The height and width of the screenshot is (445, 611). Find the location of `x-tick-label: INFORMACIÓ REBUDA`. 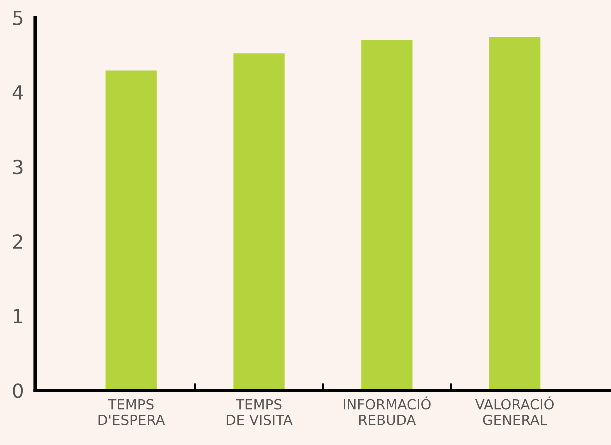

x-tick-label: INFORMACIÓ REBUDA is located at coordinates (387, 411).